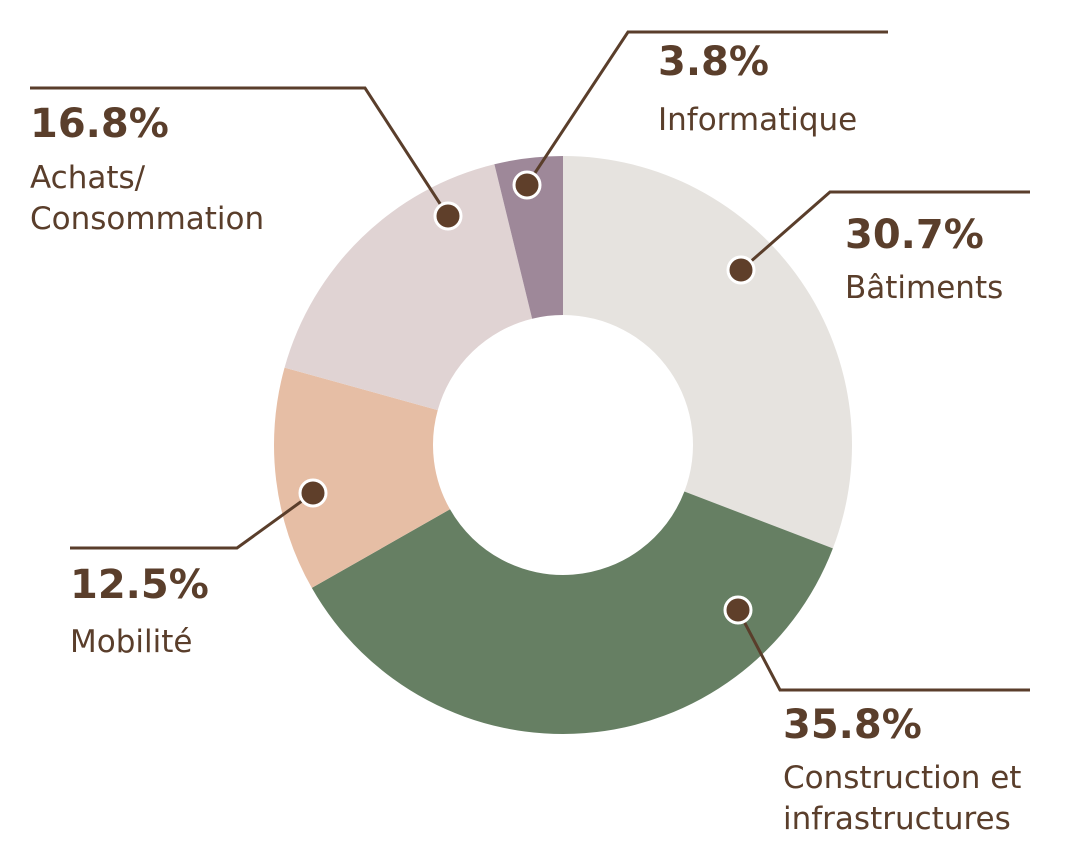 This screenshot has height=868, width=1088. I want to click on category-label: Bâtiments, so click(924, 288).